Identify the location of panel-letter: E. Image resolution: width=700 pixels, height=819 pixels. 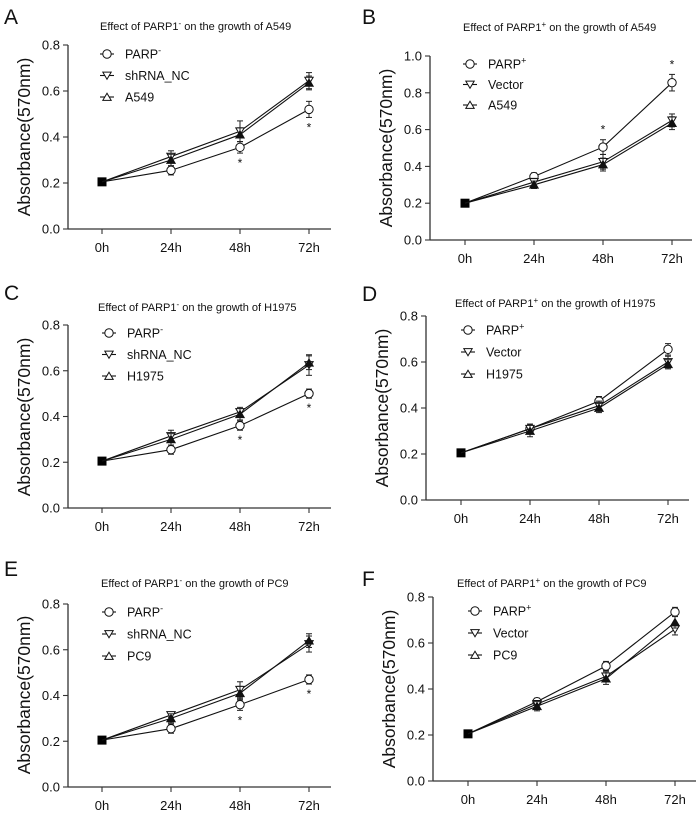
(11, 569).